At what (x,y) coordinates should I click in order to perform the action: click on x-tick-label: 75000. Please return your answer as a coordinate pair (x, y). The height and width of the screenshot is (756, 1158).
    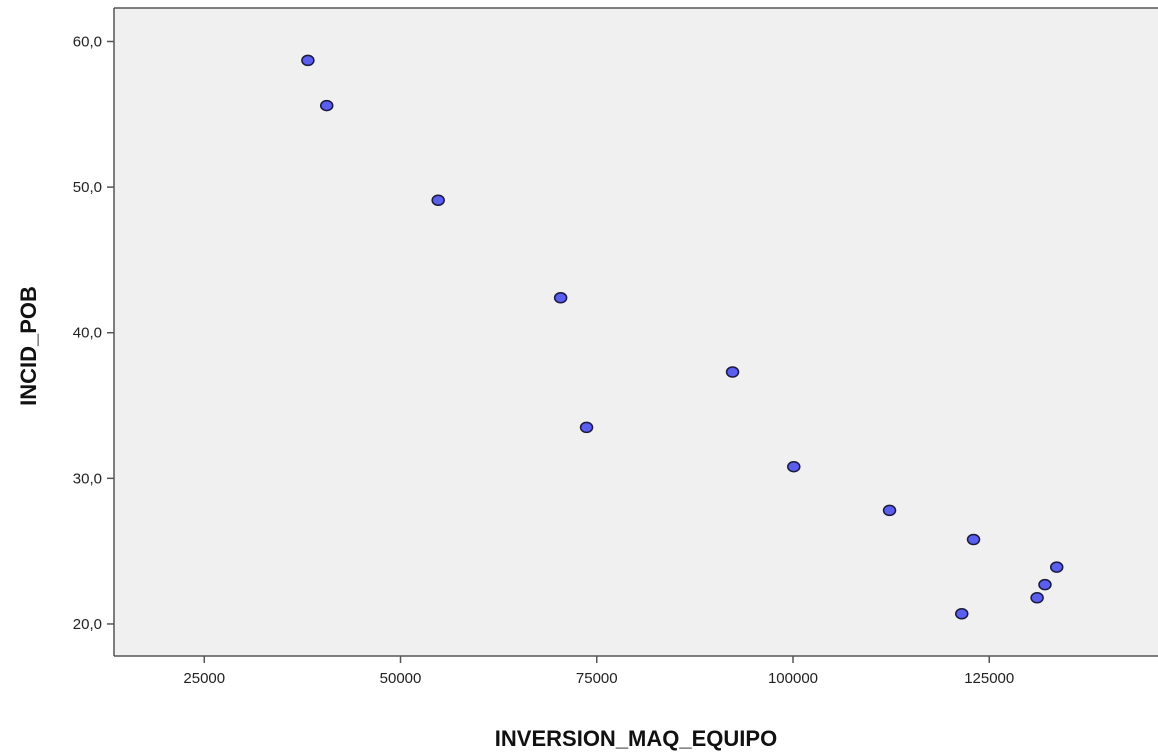
    Looking at the image, I should click on (597, 678).